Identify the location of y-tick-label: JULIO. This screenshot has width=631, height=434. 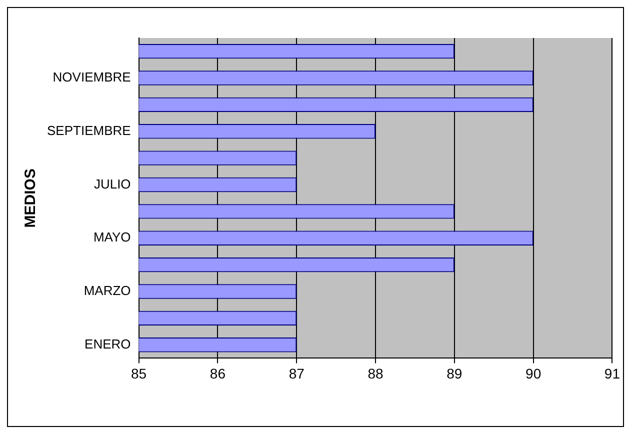
(112, 184).